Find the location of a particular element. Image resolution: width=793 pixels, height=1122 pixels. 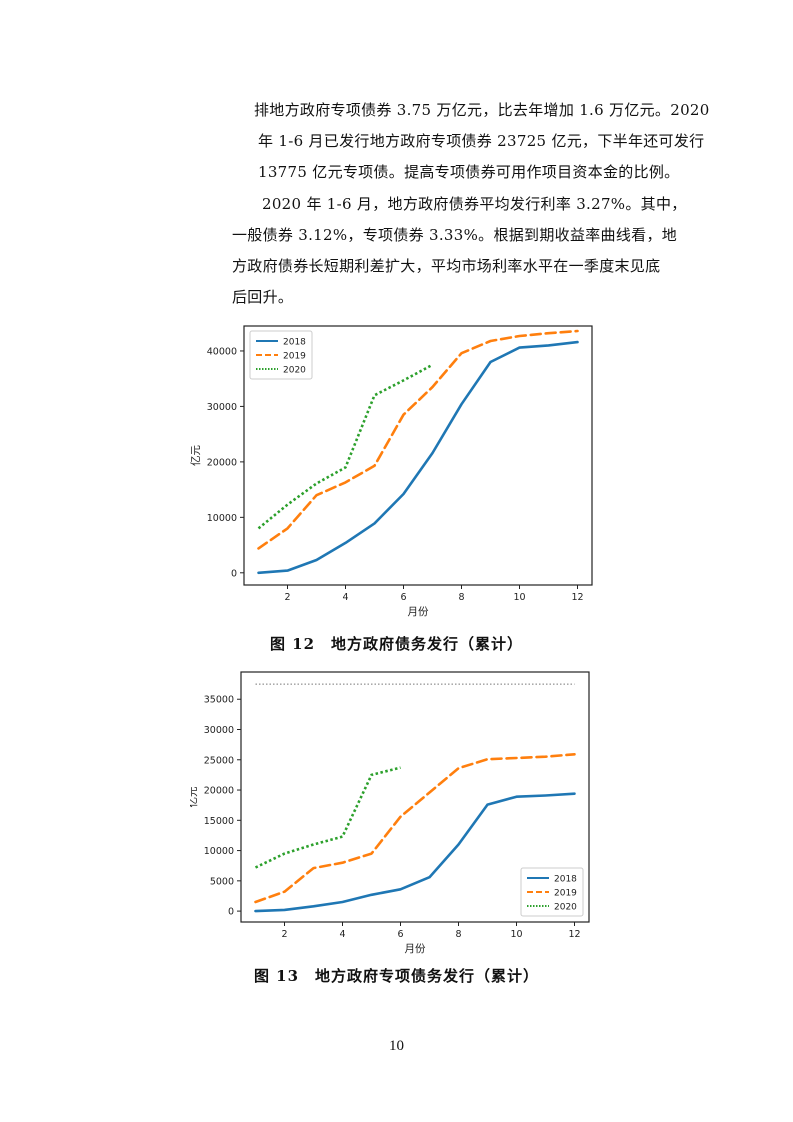

page-number: 10 is located at coordinates (396, 1046).